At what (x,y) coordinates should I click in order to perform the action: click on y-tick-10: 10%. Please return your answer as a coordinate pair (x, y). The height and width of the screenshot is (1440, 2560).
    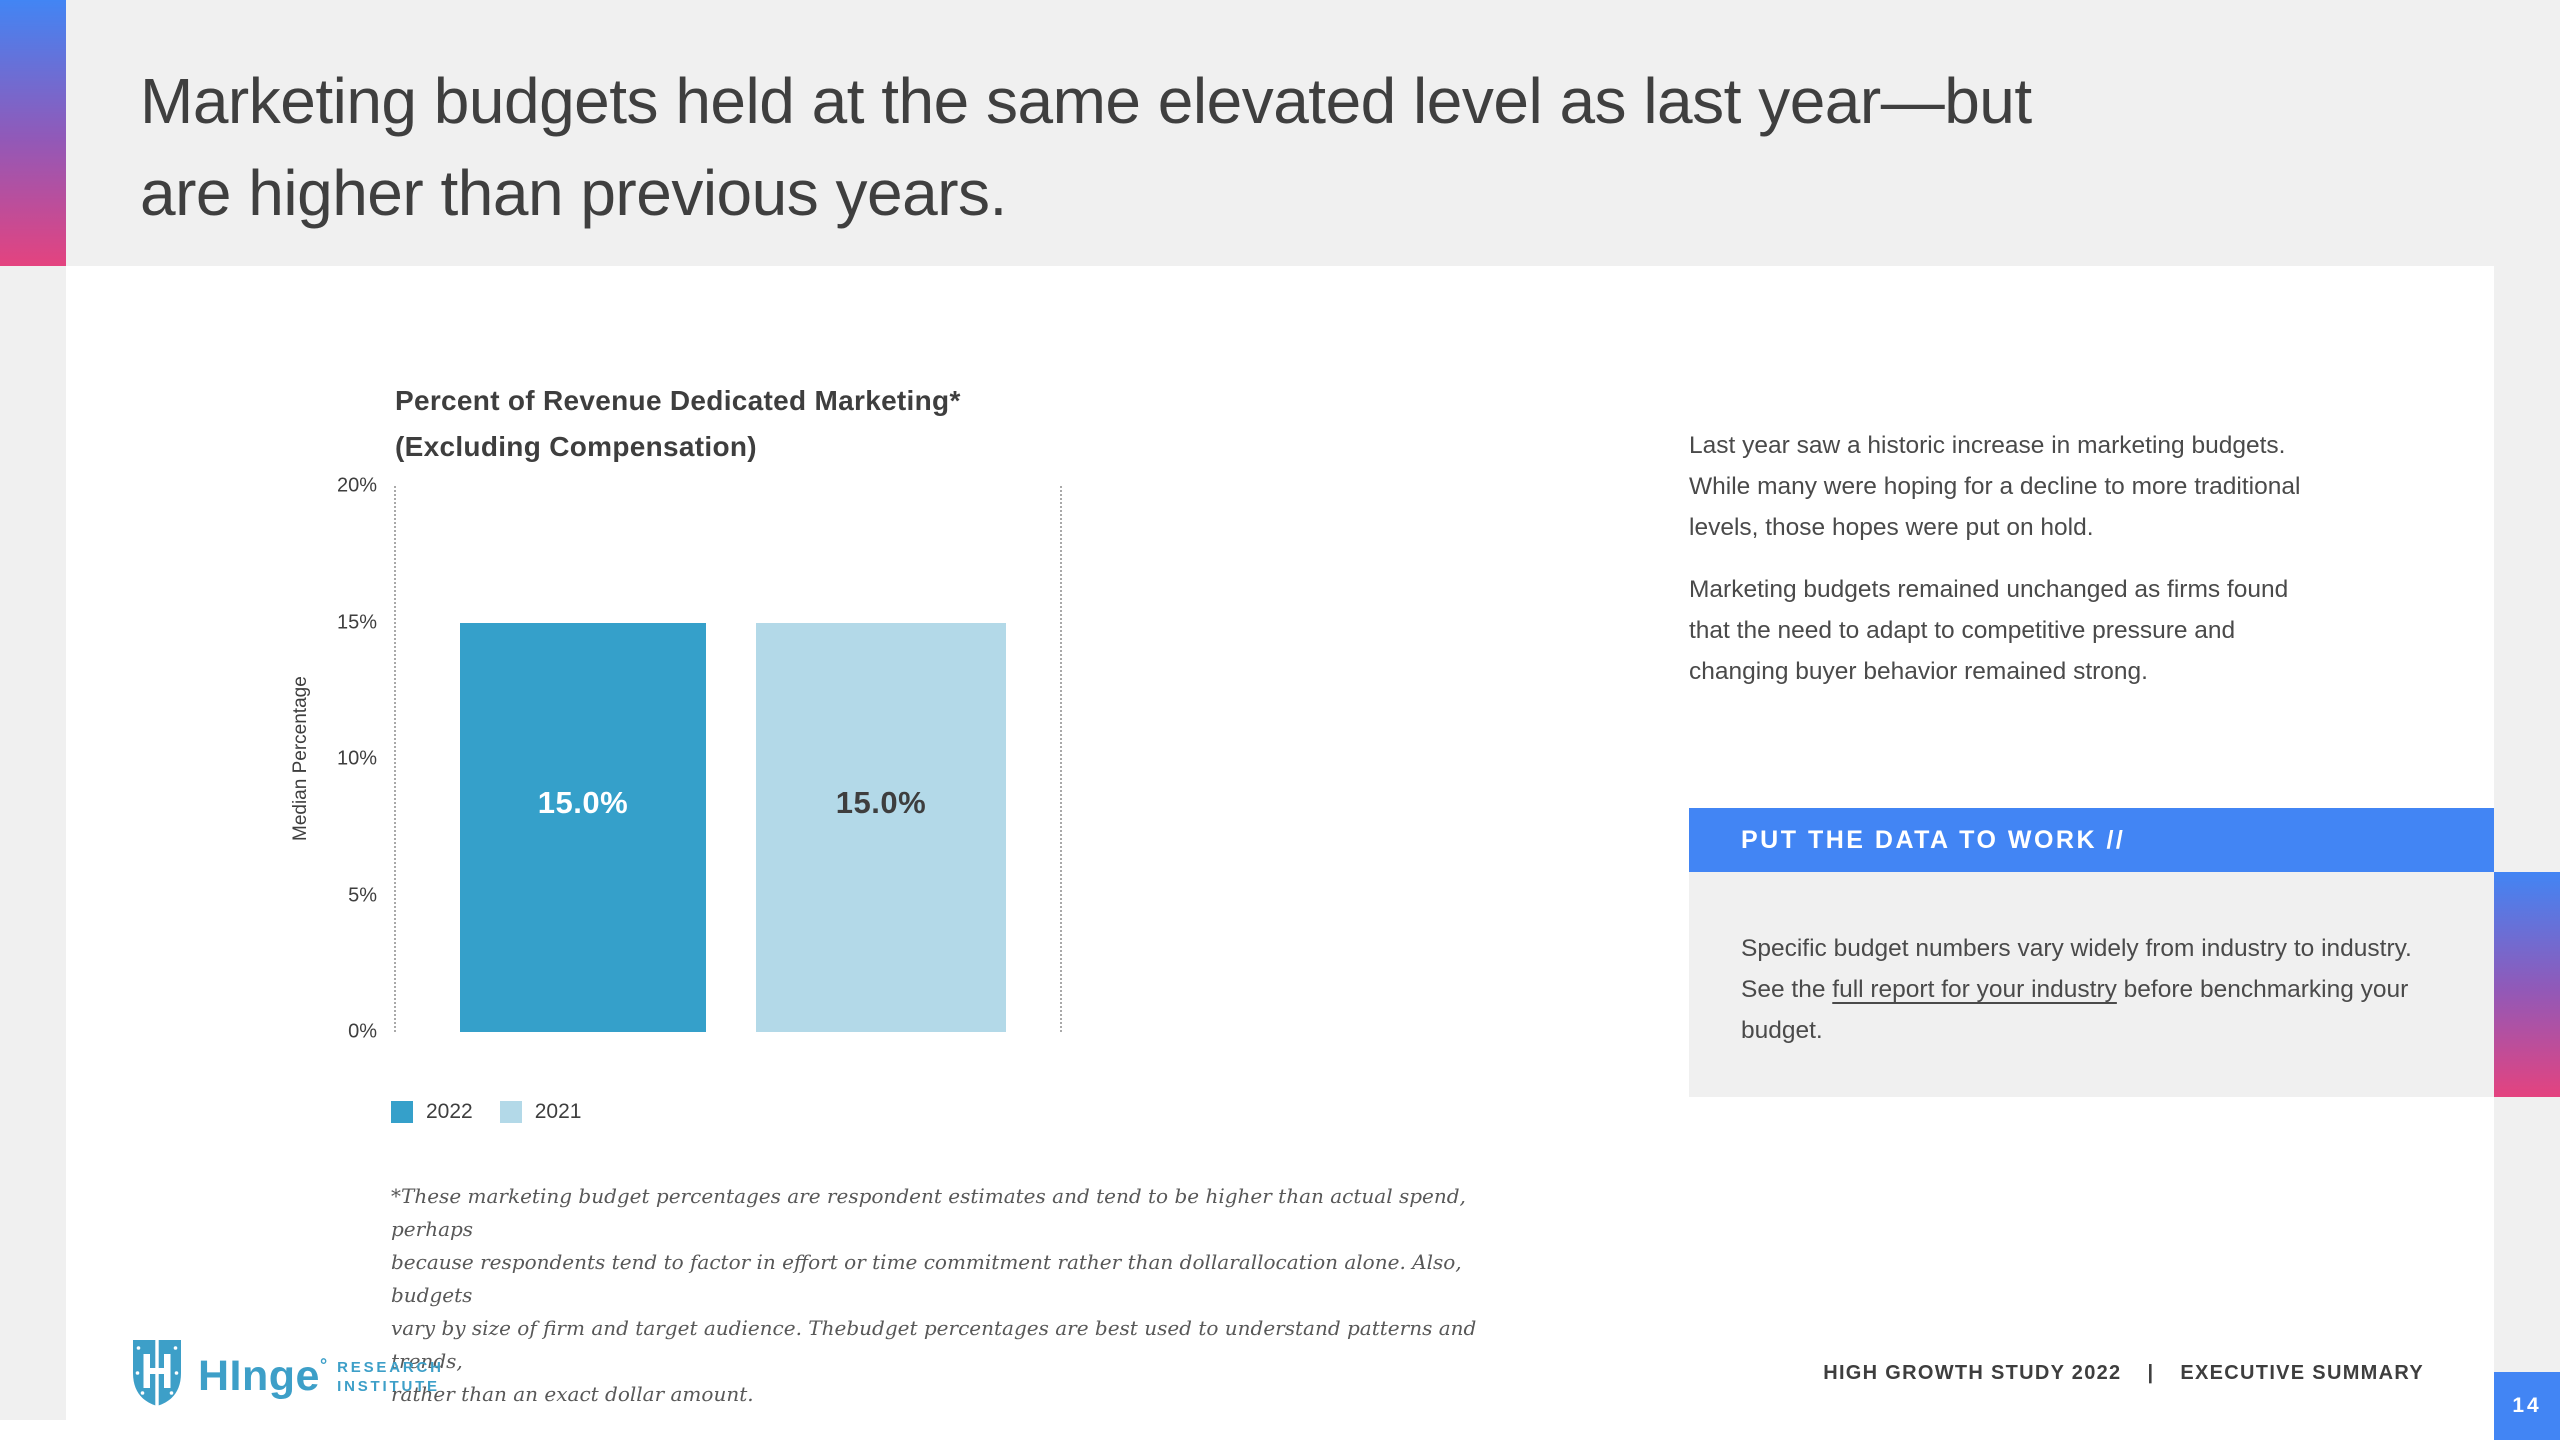
    Looking at the image, I should click on (356, 758).